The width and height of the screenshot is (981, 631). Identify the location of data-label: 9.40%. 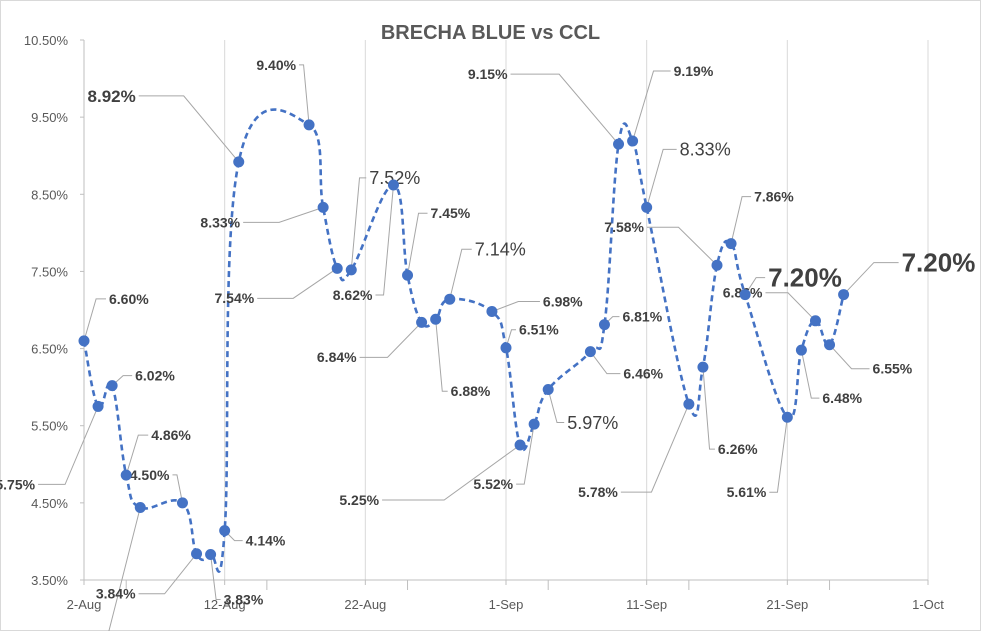
(276, 65).